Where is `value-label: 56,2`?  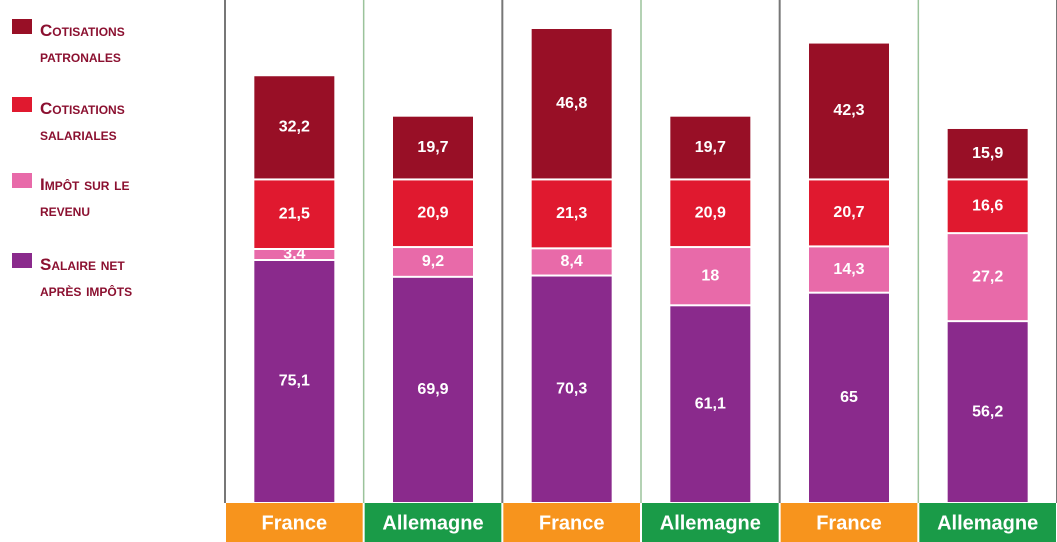
value-label: 56,2 is located at coordinates (987, 411).